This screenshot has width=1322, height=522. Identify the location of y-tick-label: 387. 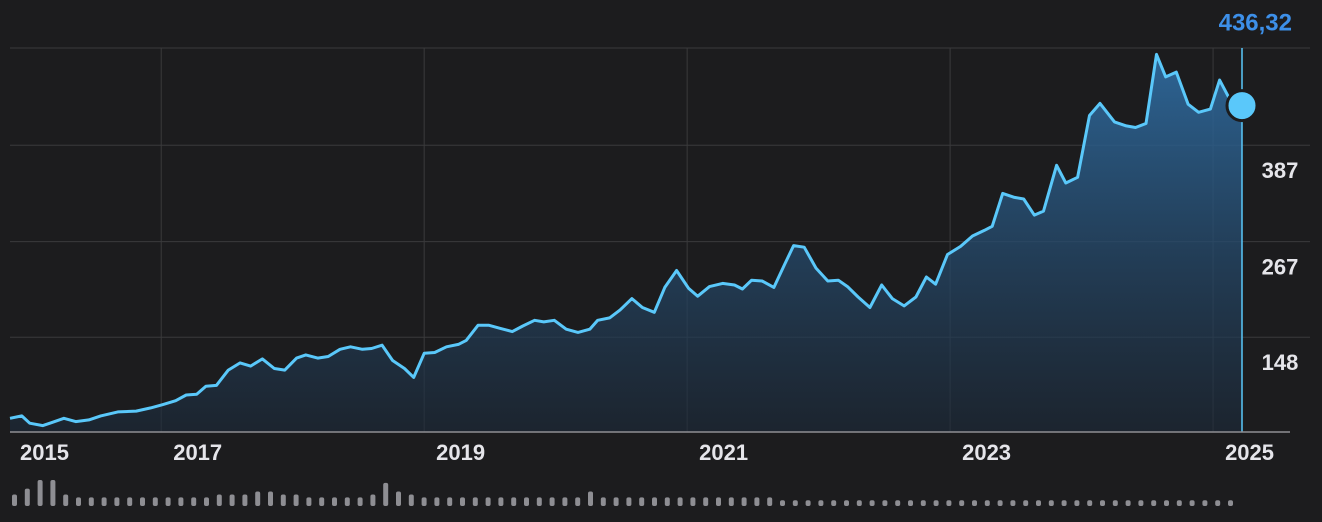
(1280, 170).